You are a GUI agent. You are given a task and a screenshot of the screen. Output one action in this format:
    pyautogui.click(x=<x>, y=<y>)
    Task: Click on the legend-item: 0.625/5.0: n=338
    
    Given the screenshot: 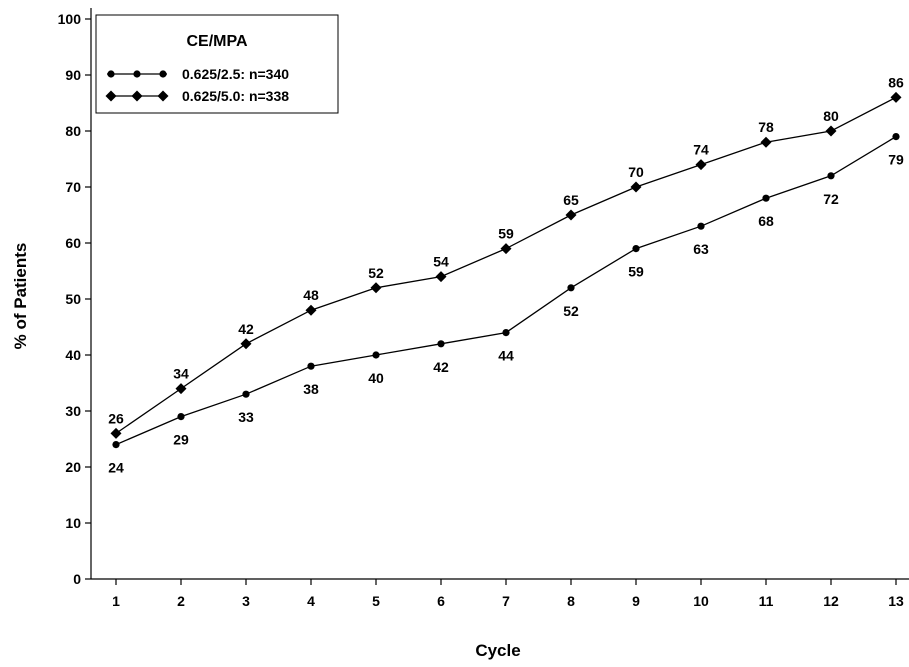 What is the action you would take?
    pyautogui.click(x=197, y=96)
    